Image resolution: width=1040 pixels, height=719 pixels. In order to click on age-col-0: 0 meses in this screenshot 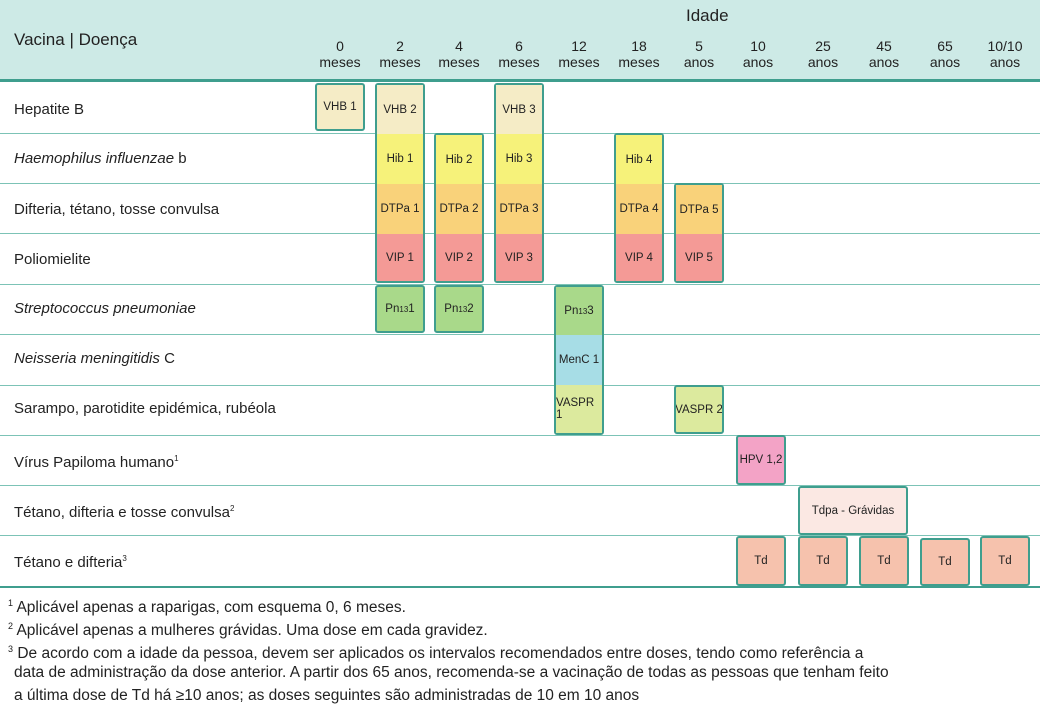, I will do `click(340, 54)`.